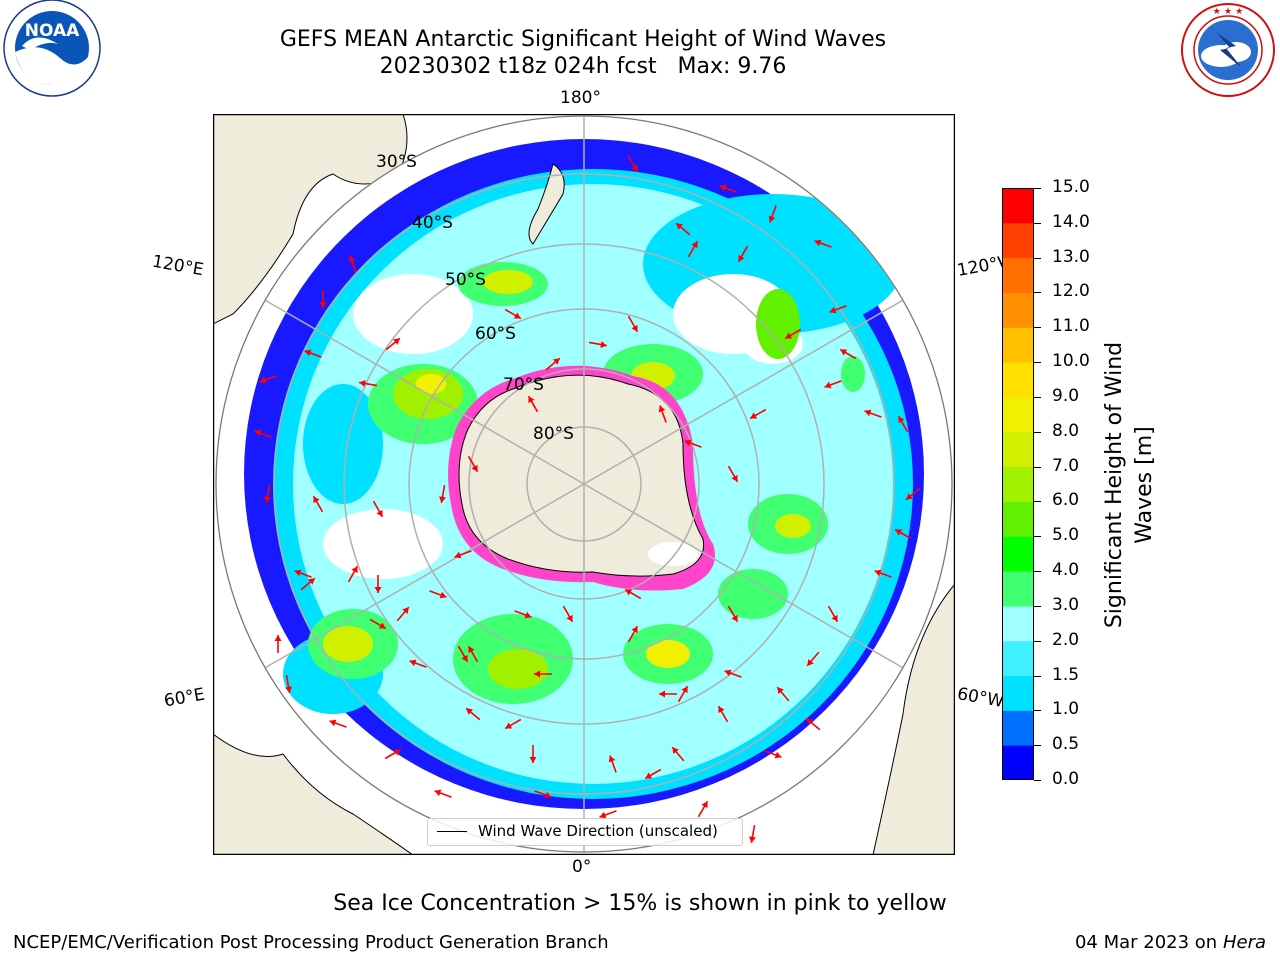 The image size is (1280, 960). Describe the element at coordinates (913, 719) in the screenshot. I see `land-south-america` at that location.